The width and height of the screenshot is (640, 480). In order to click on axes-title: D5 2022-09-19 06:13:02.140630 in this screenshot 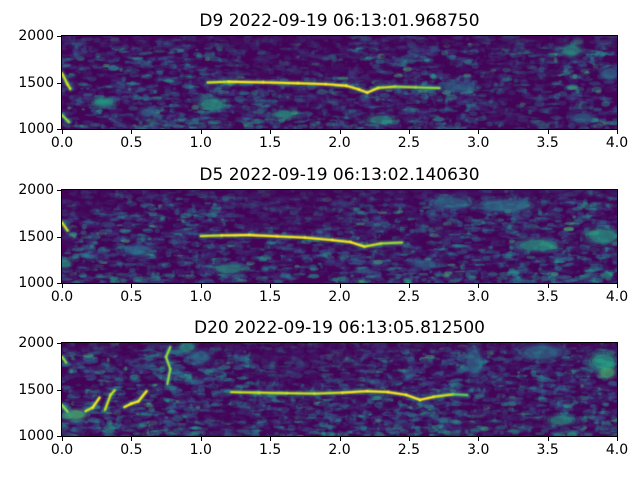, I will do `click(339, 175)`.